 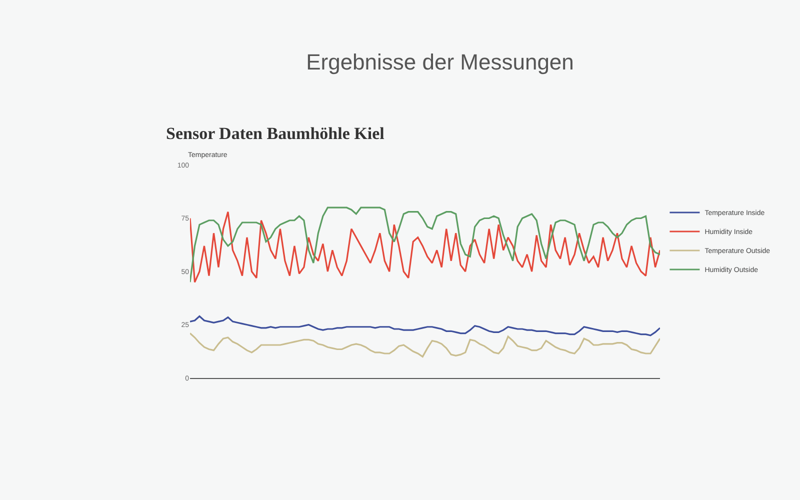 What do you see at coordinates (275, 133) in the screenshot?
I see `chart-subtitle: Sensor Daten Baumhöhle Kiel` at bounding box center [275, 133].